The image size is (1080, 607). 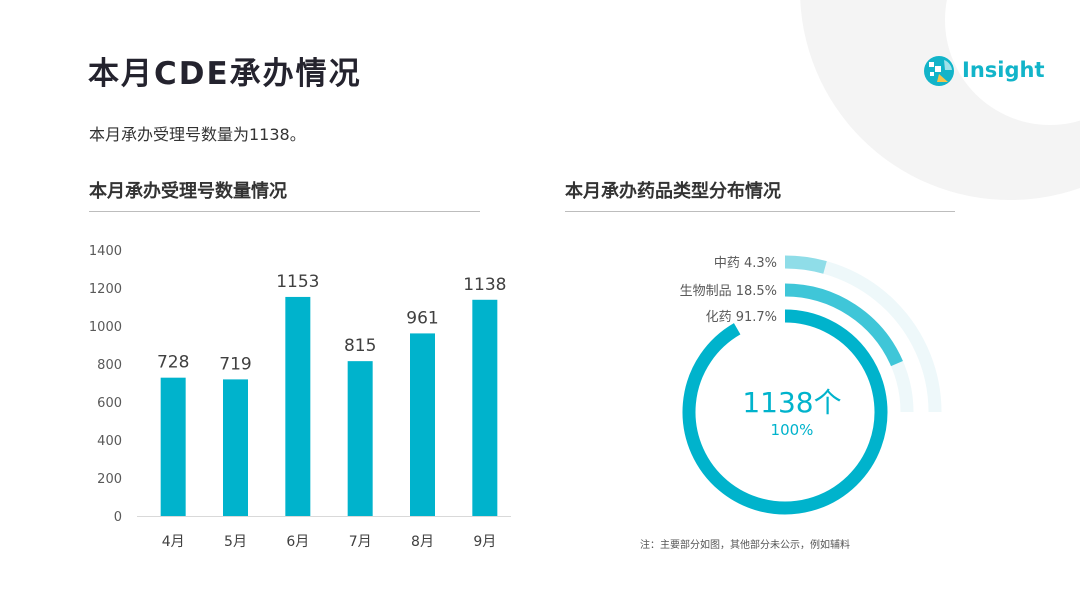 What do you see at coordinates (188, 191) in the screenshot?
I see `bar-chart-title: 本月承办受理号数量情况` at bounding box center [188, 191].